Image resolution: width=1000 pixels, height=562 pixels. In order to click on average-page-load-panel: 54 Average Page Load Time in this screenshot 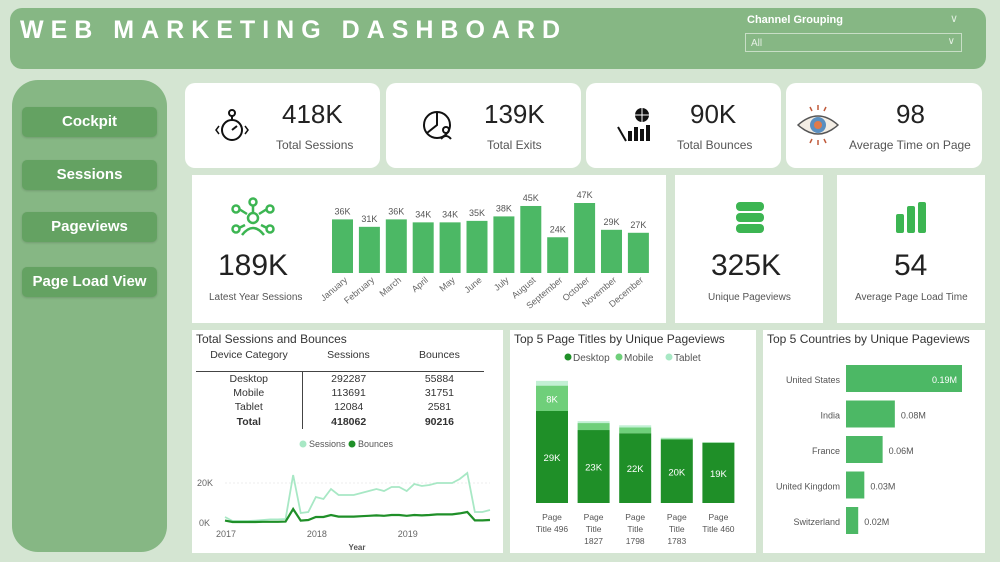, I will do `click(911, 249)`.